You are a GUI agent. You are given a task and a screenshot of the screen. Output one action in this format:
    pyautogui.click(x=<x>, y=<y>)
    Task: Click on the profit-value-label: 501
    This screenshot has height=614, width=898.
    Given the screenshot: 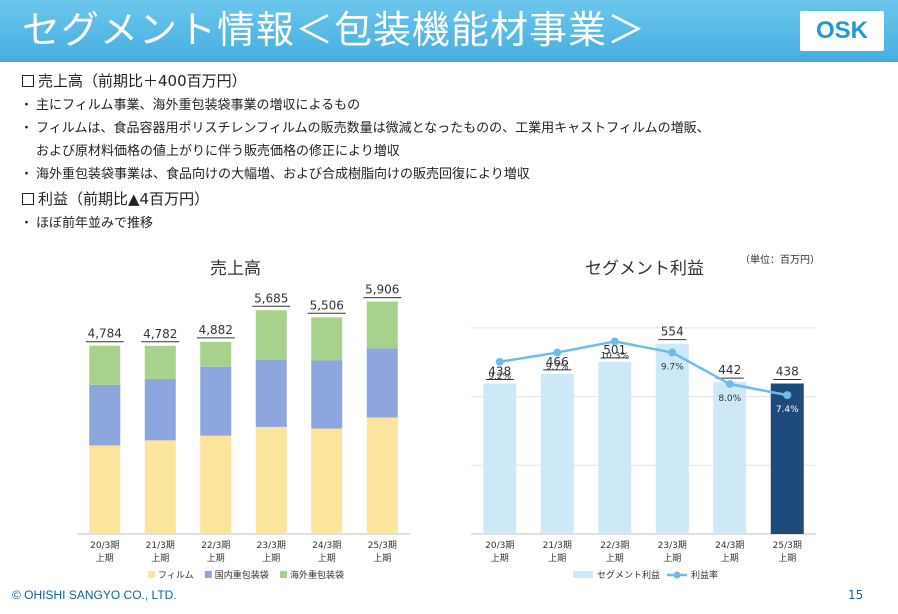 What is the action you would take?
    pyautogui.click(x=614, y=350)
    